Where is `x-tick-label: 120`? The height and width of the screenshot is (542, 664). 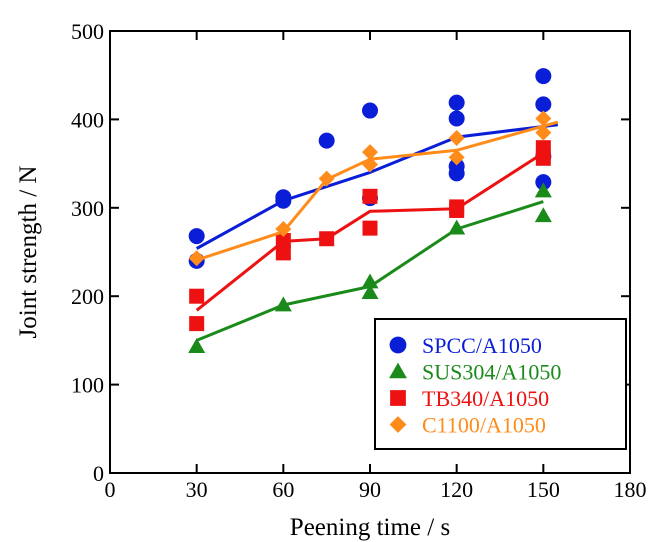 x-tick-label: 120 is located at coordinates (456, 489).